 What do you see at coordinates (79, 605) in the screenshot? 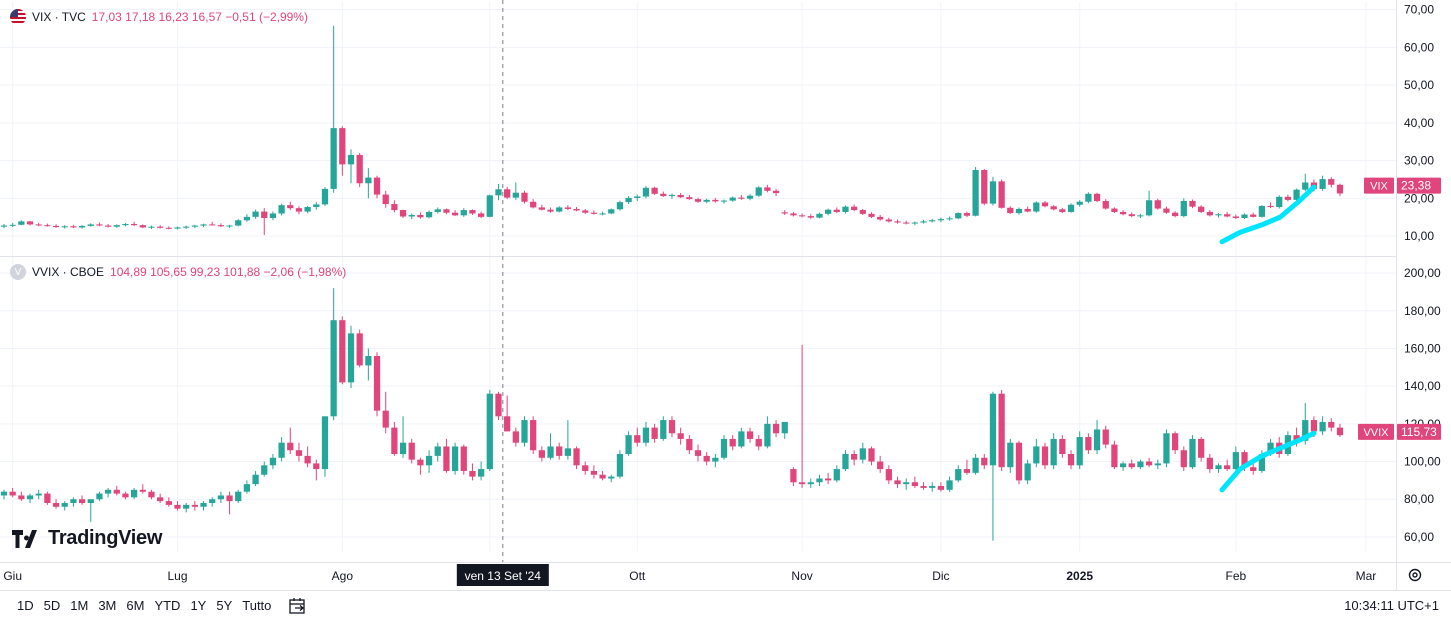
I see `range-1m: 1M` at bounding box center [79, 605].